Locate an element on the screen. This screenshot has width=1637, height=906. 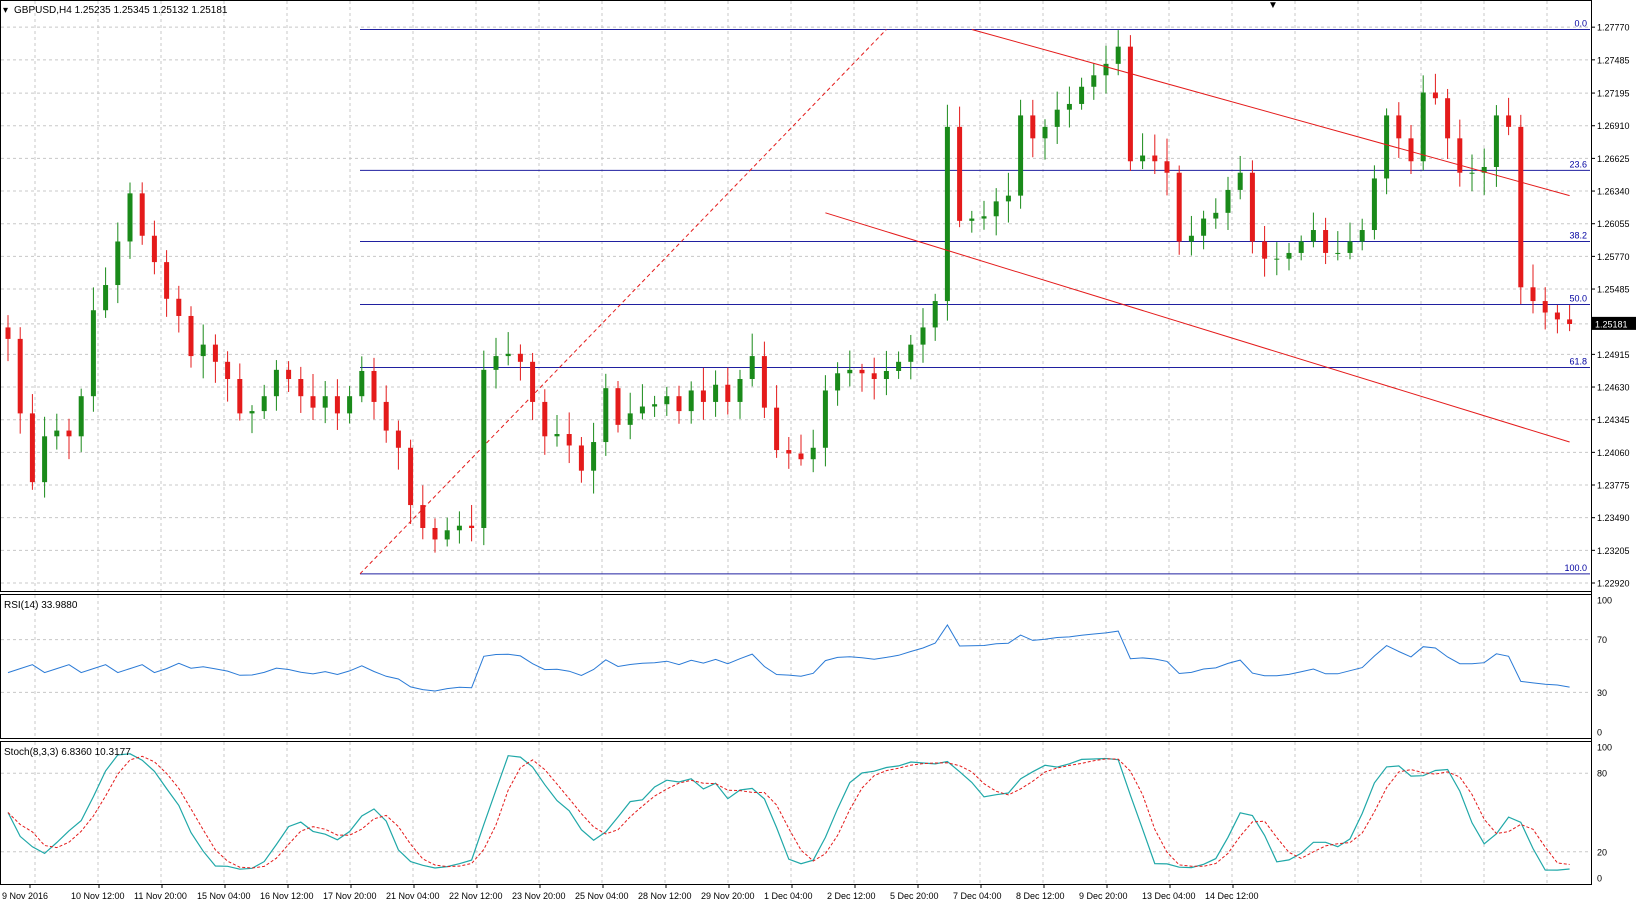
price-tick-label: 1.22920 is located at coordinates (1613, 584).